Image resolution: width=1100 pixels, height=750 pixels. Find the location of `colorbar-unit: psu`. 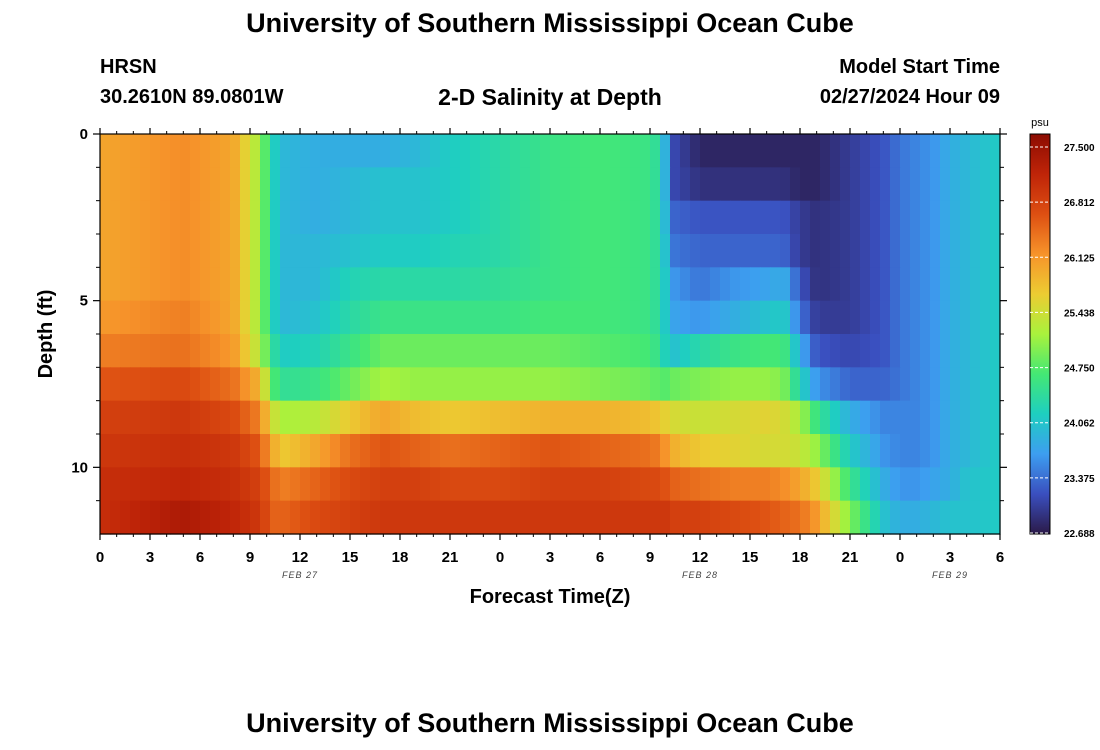

colorbar-unit: psu is located at coordinates (1040, 123).